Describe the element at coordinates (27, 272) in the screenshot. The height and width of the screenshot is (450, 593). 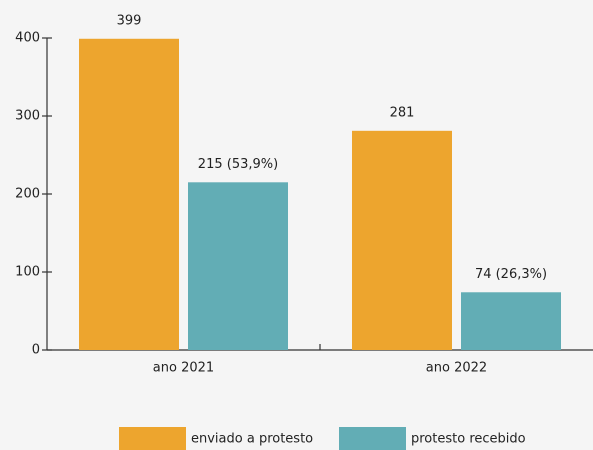
I see `y-tick-label: 100` at that location.